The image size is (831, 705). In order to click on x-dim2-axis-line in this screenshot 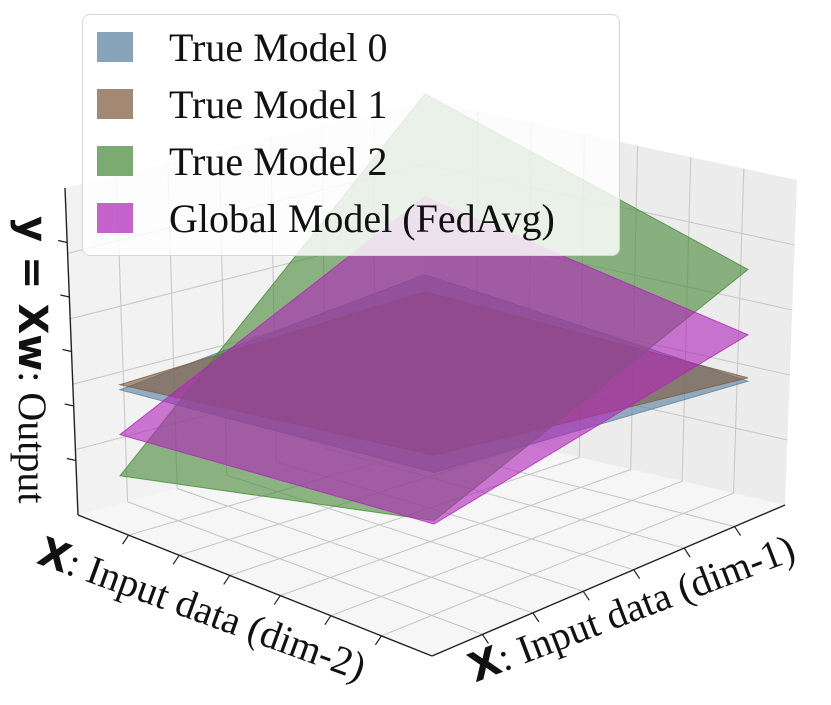, I will do `click(255, 585)`.